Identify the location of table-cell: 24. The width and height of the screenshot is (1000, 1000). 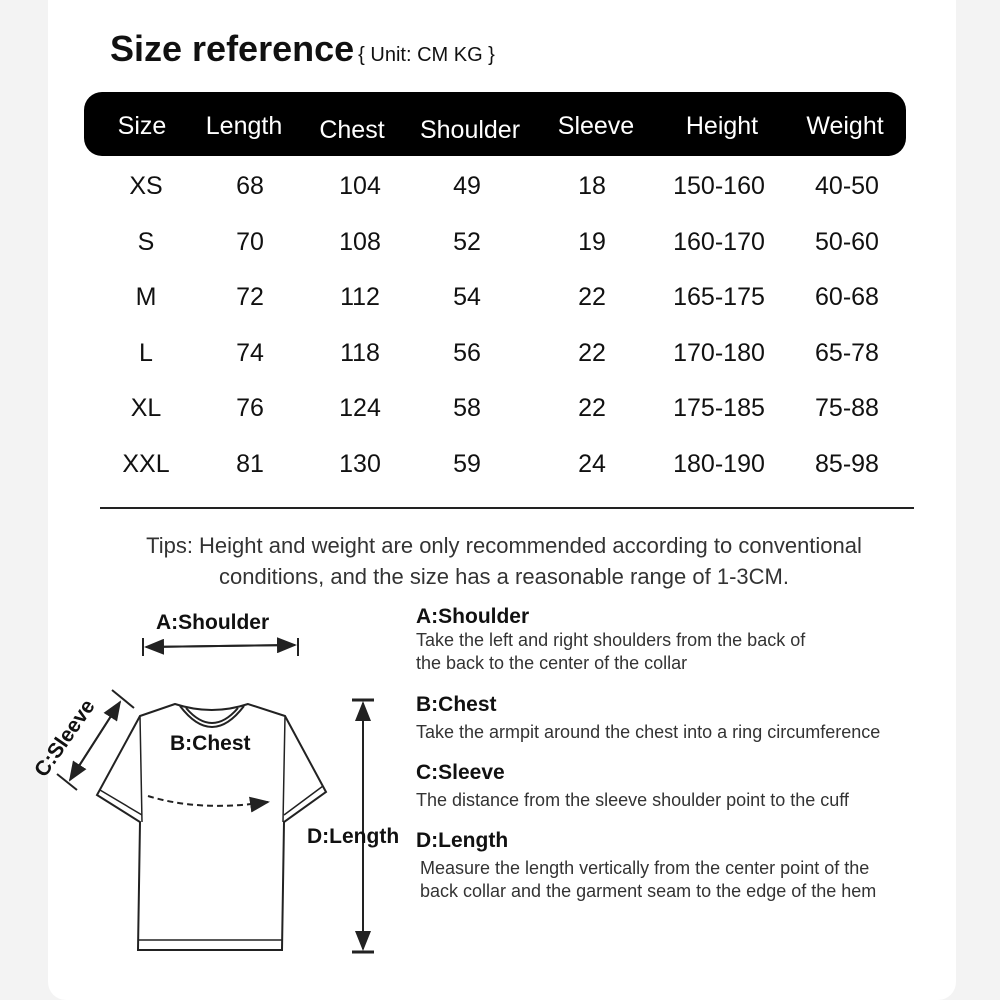
(592, 463).